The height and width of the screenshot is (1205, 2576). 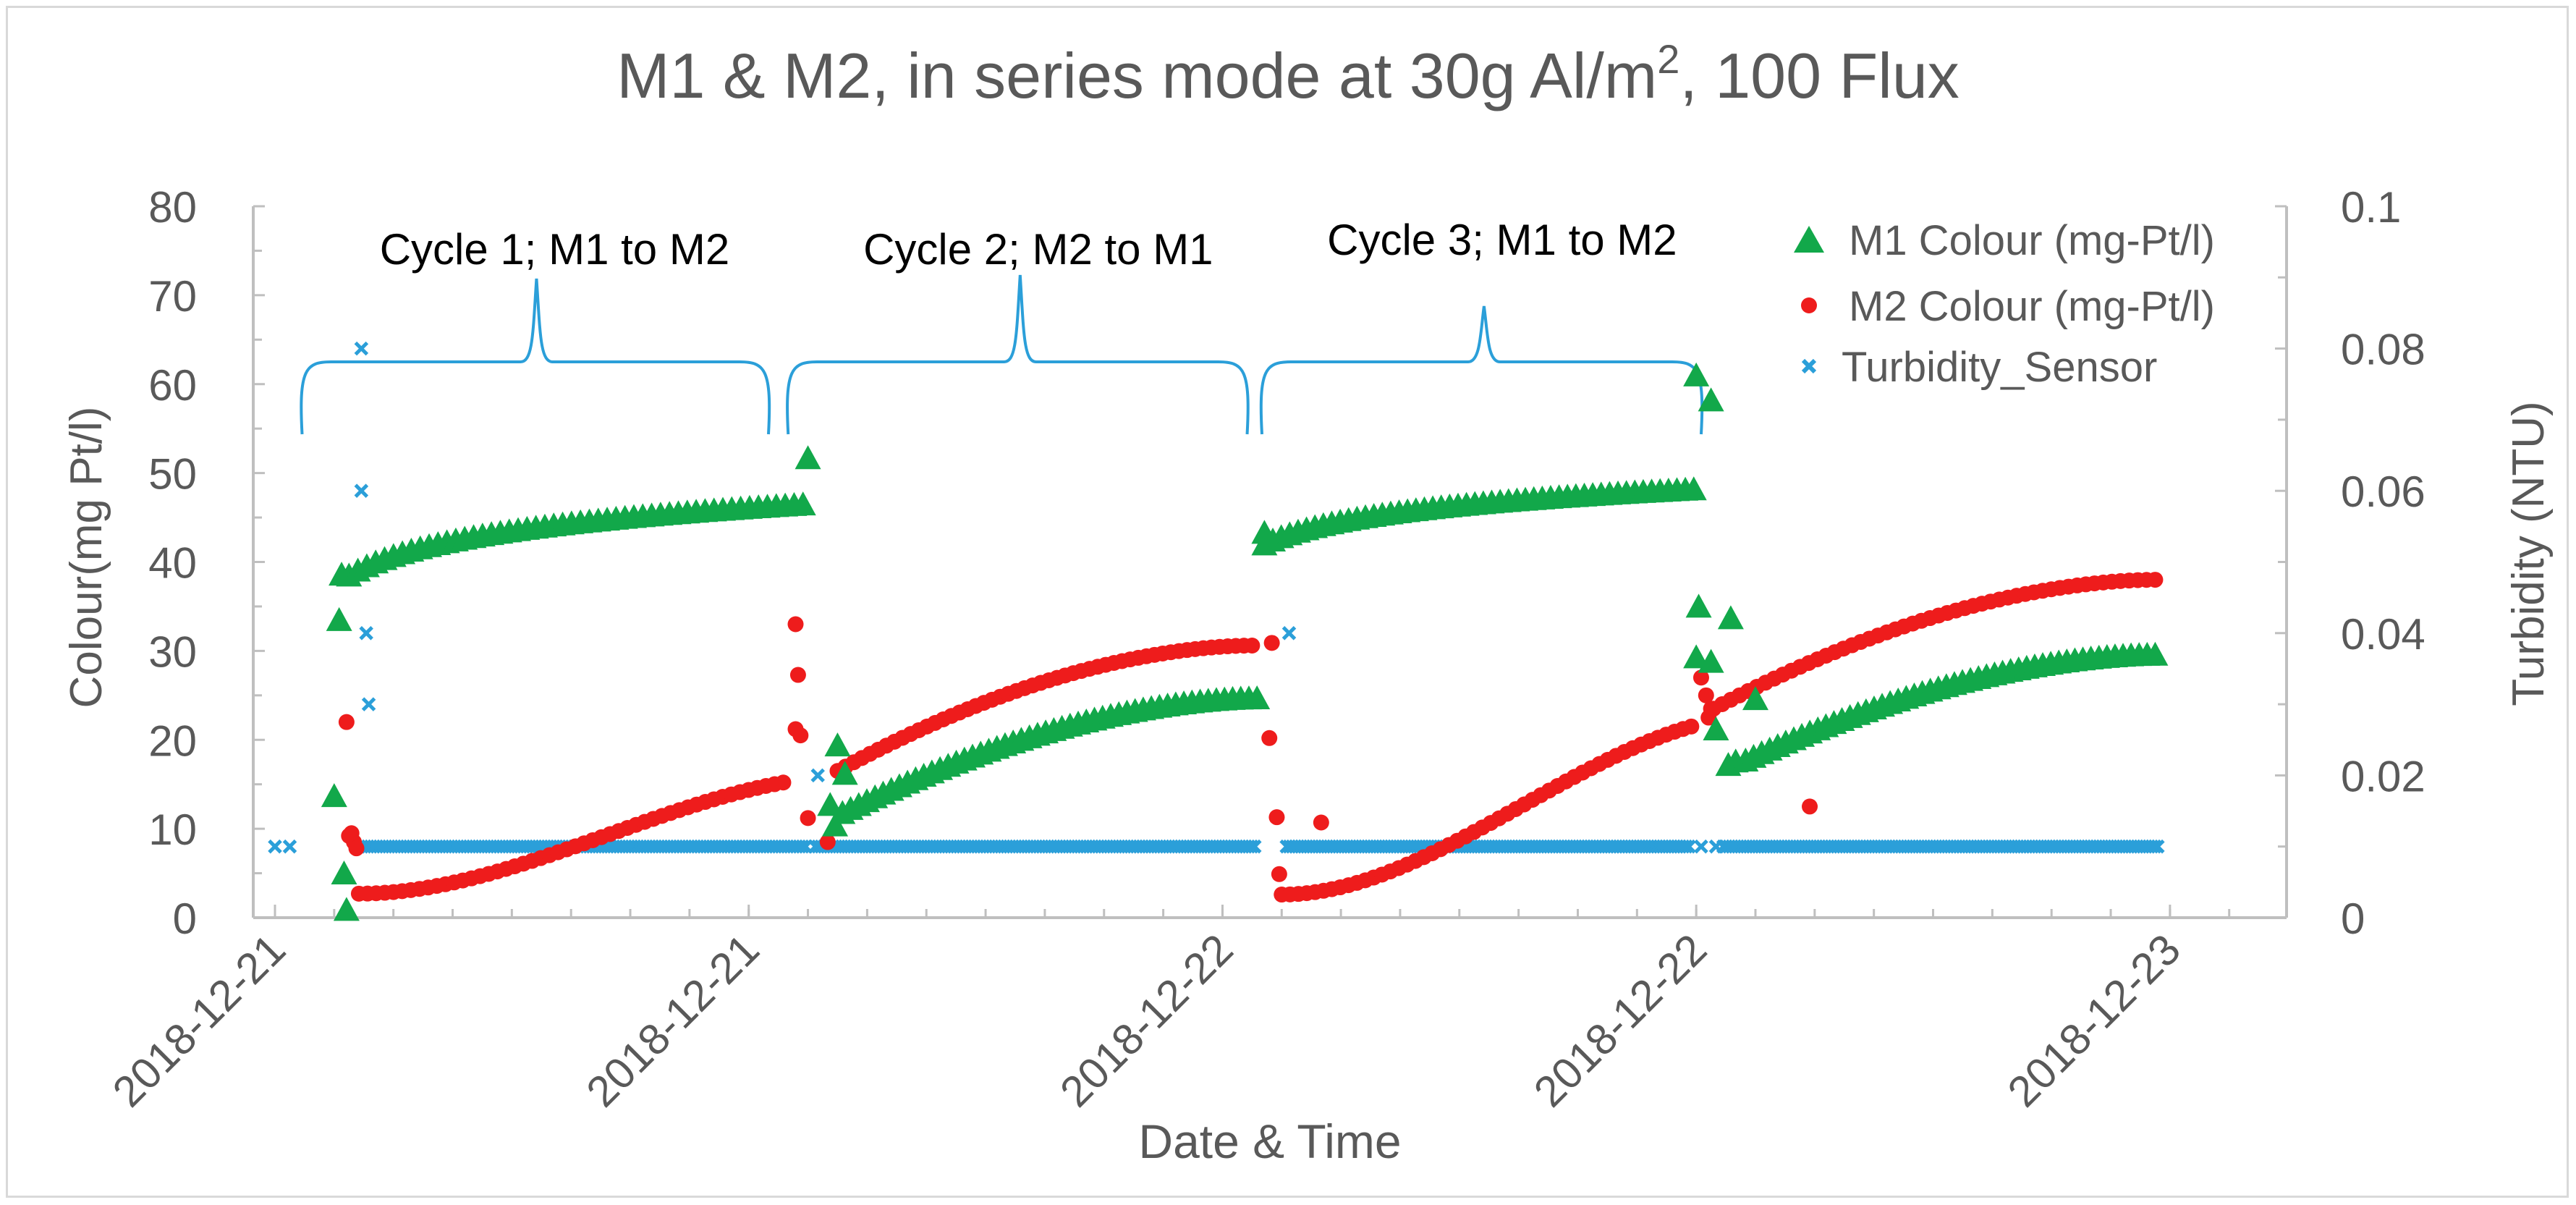 I want to click on y-left-tick-label: 0, so click(x=185, y=919).